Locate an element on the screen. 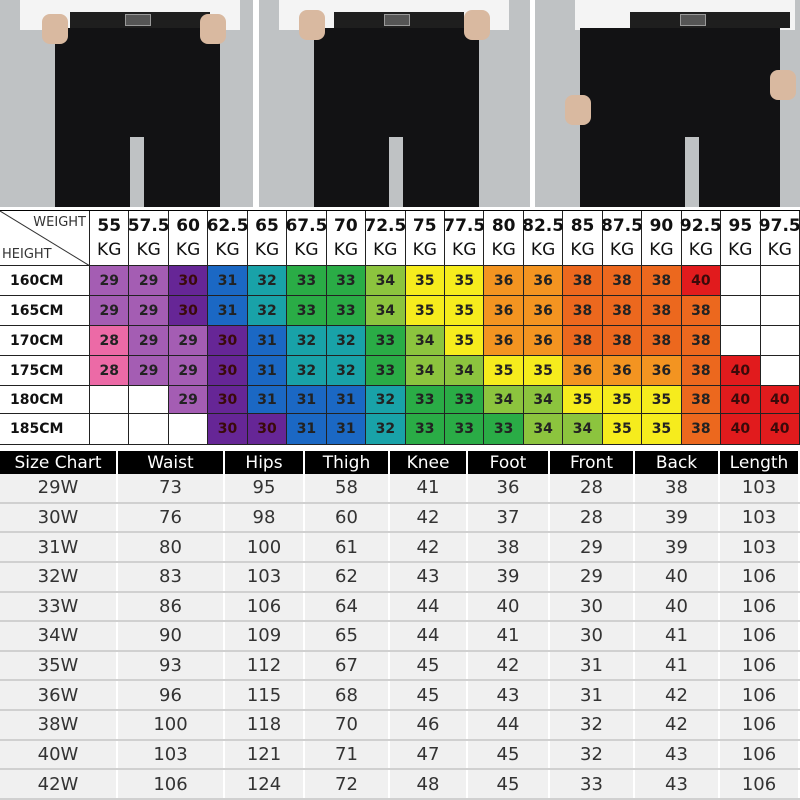  measurement-value: 118 is located at coordinates (265, 725).